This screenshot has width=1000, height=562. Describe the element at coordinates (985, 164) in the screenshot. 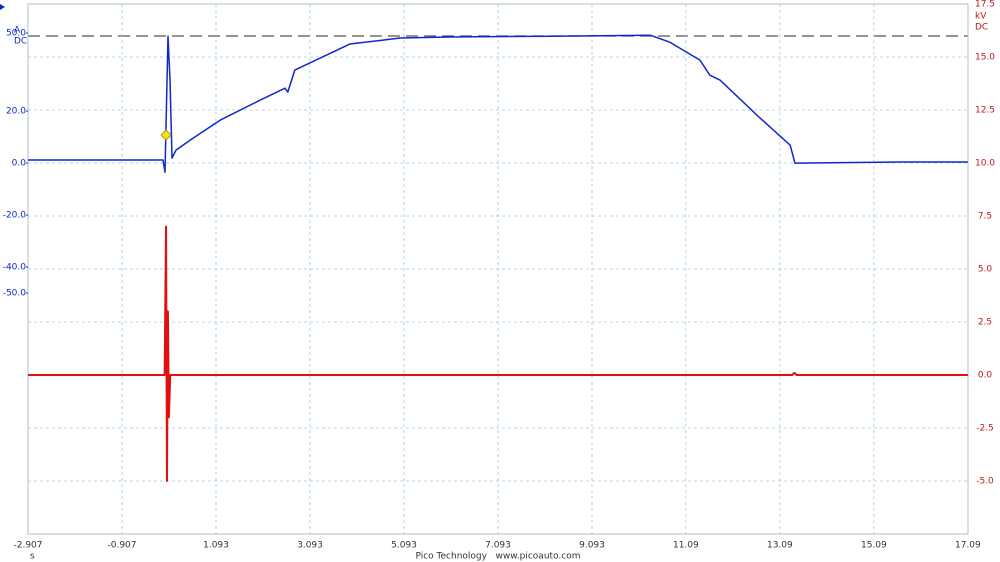

I see `y2-tick-label: 10.0` at that location.